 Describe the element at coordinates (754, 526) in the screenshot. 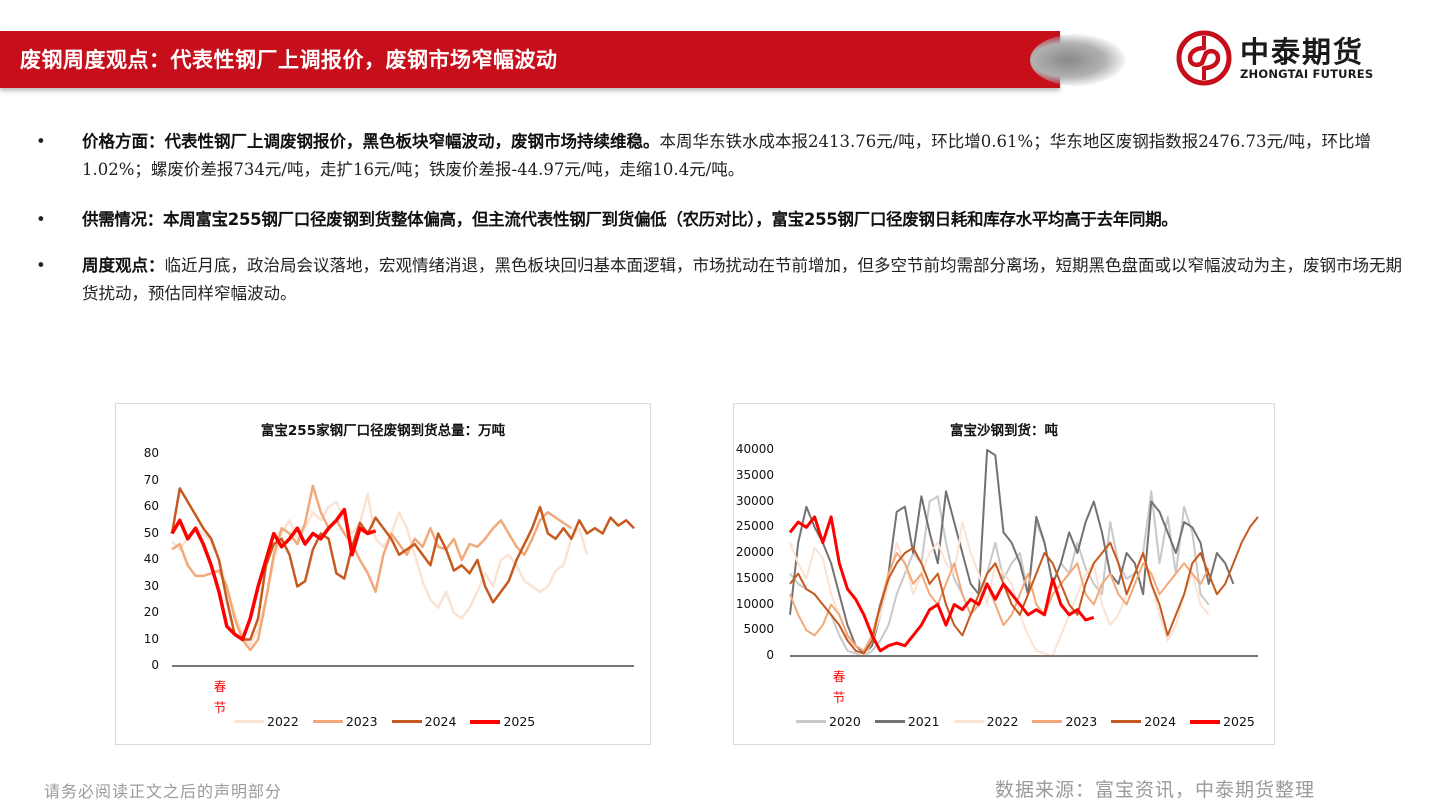

I see `y-tick-label: 25000` at that location.